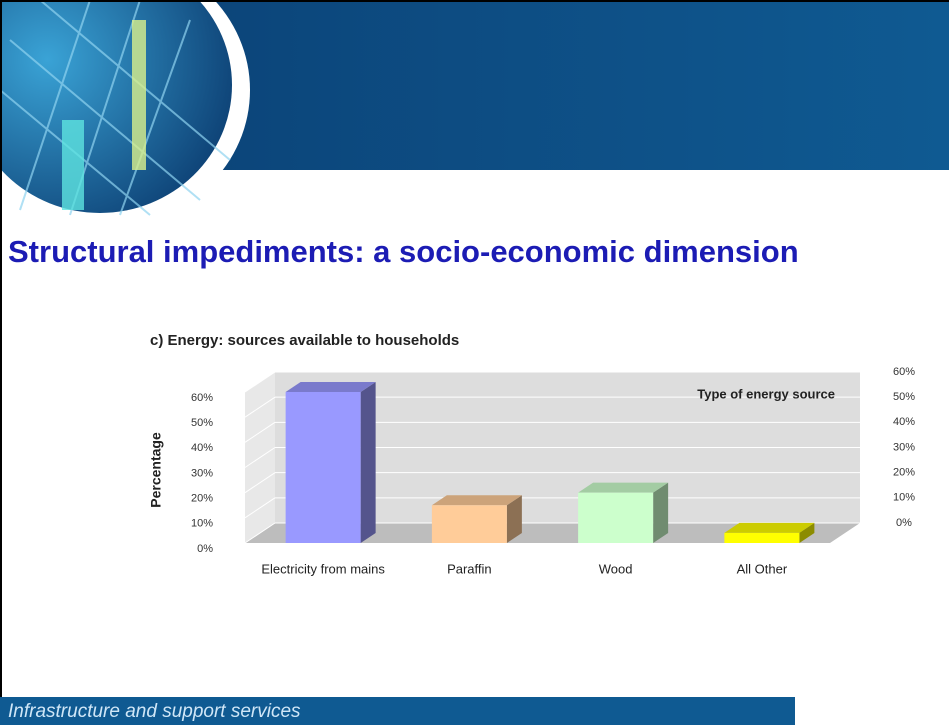 This screenshot has height=725, width=949. Describe the element at coordinates (397, 711) in the screenshot. I see `footer-band` at that location.